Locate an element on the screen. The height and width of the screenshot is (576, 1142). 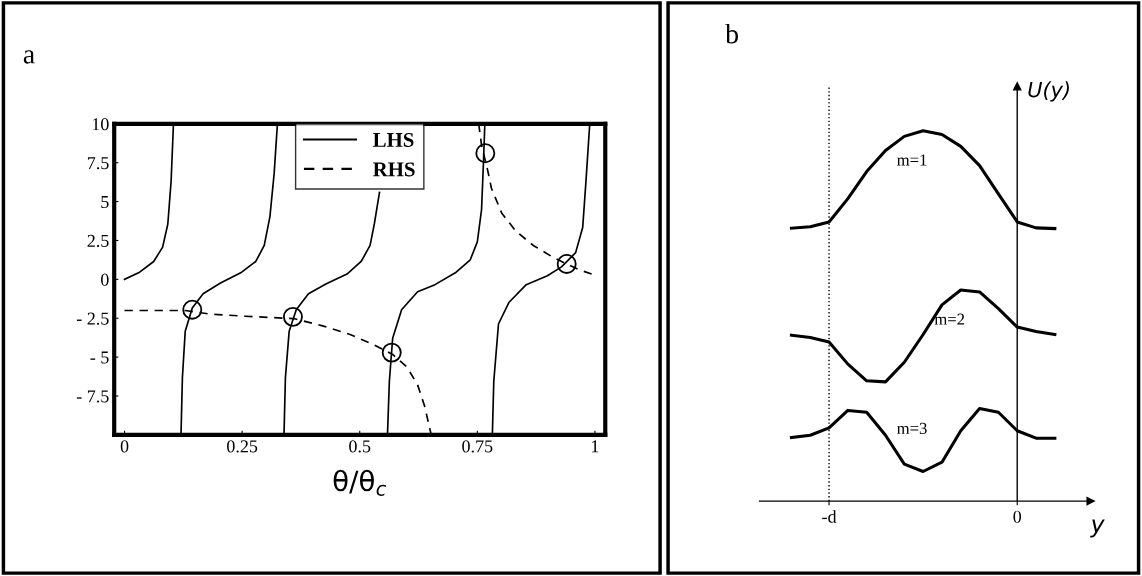
x-tick-label: 0 is located at coordinates (124, 446).